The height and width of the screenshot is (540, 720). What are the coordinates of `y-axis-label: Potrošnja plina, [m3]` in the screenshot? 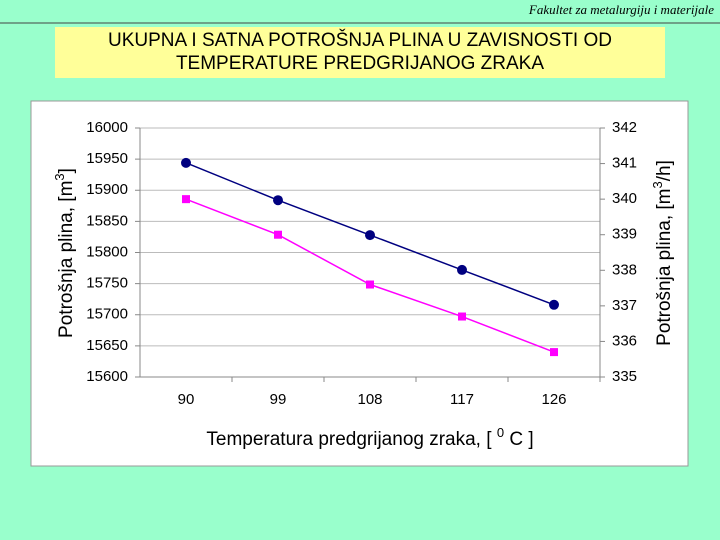 It's located at (64, 253).